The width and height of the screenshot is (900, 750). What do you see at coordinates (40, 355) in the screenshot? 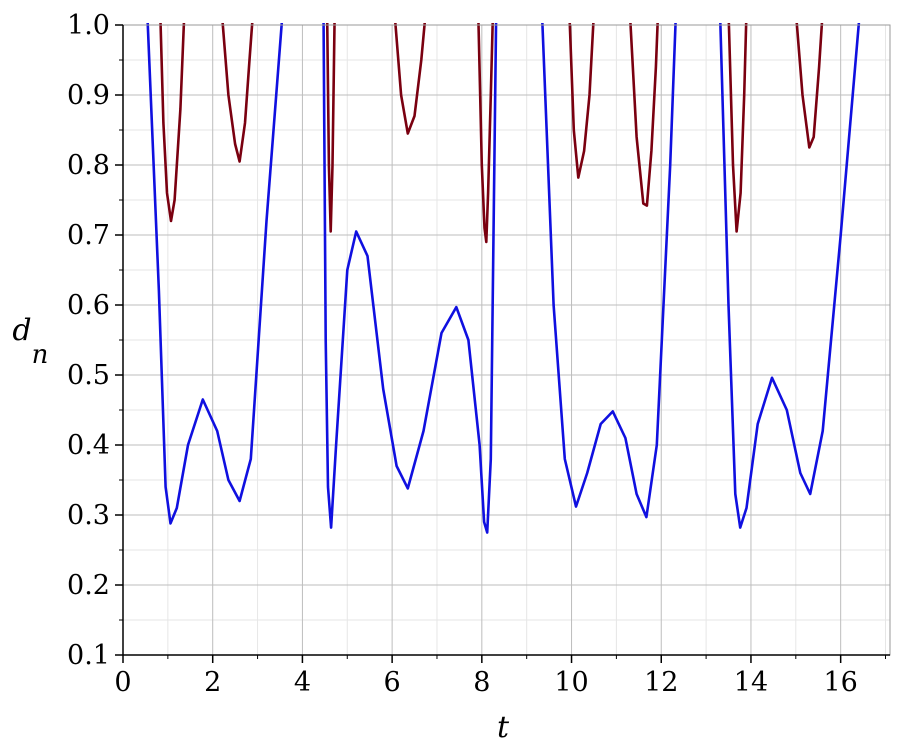
I see `y-axis-label-subscript: n` at bounding box center [40, 355].